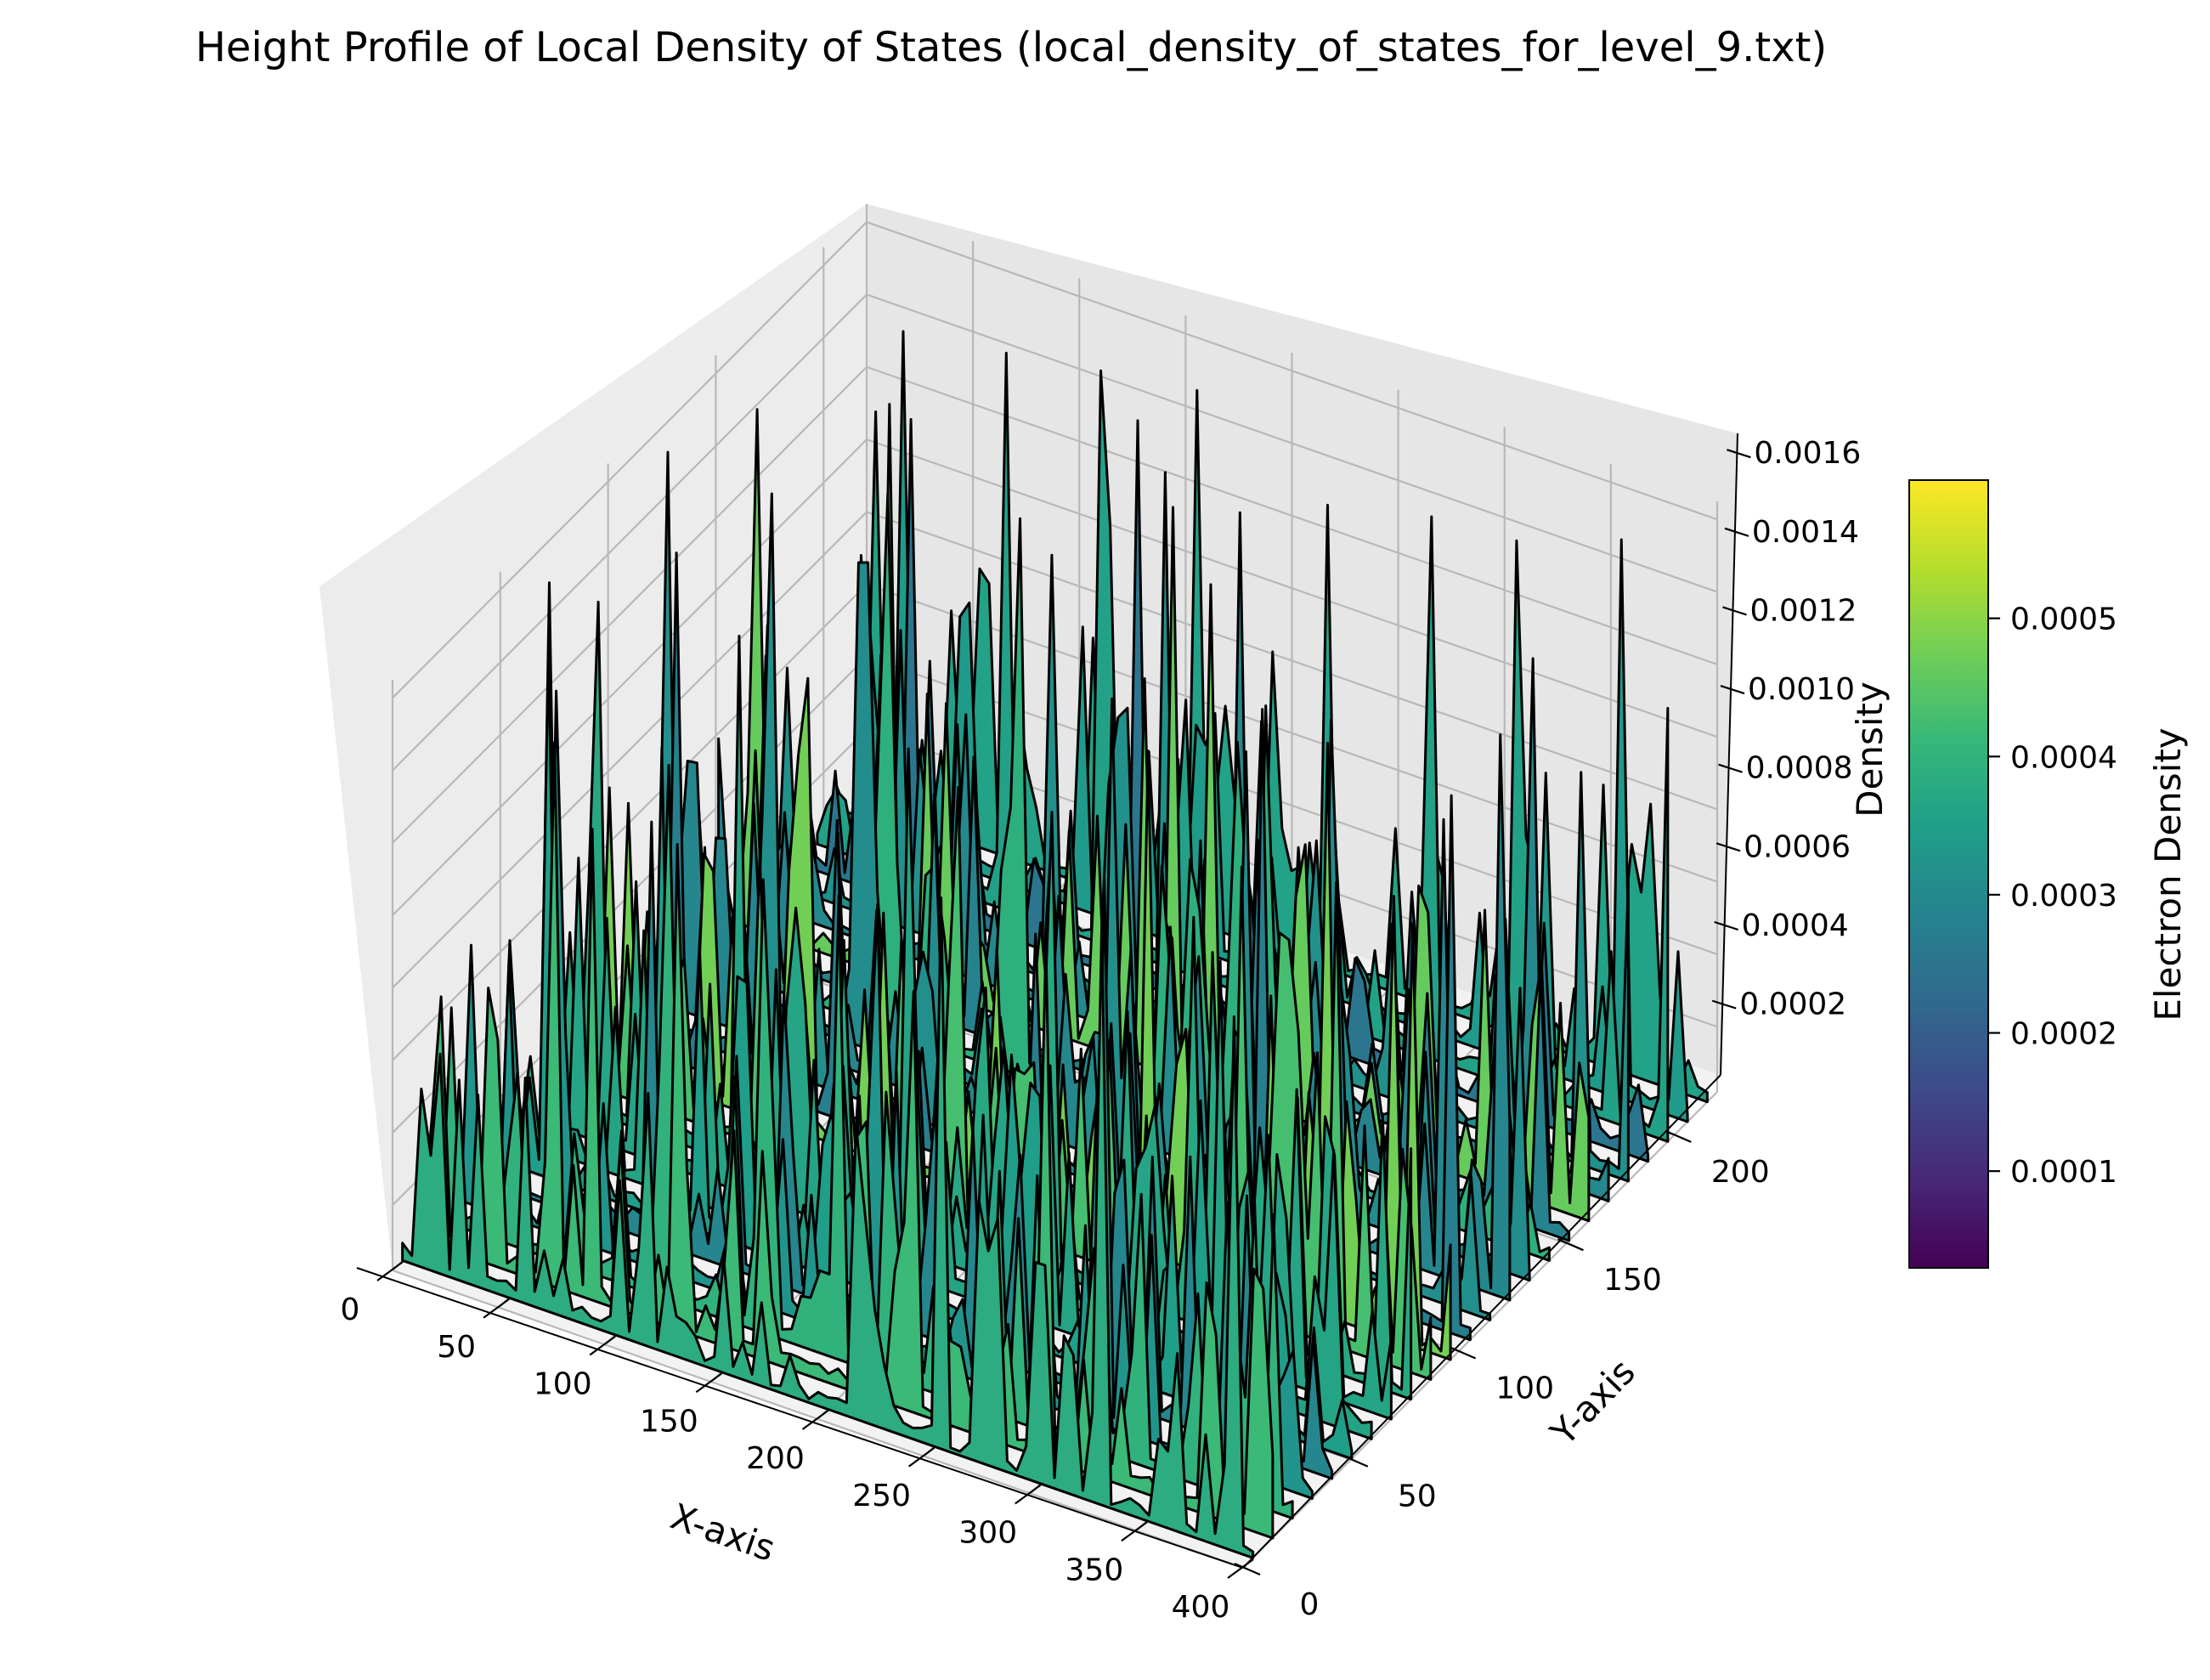 The image size is (2210, 1680). I want to click on colorbar-tick-label: 0.0005, so click(2063, 619).